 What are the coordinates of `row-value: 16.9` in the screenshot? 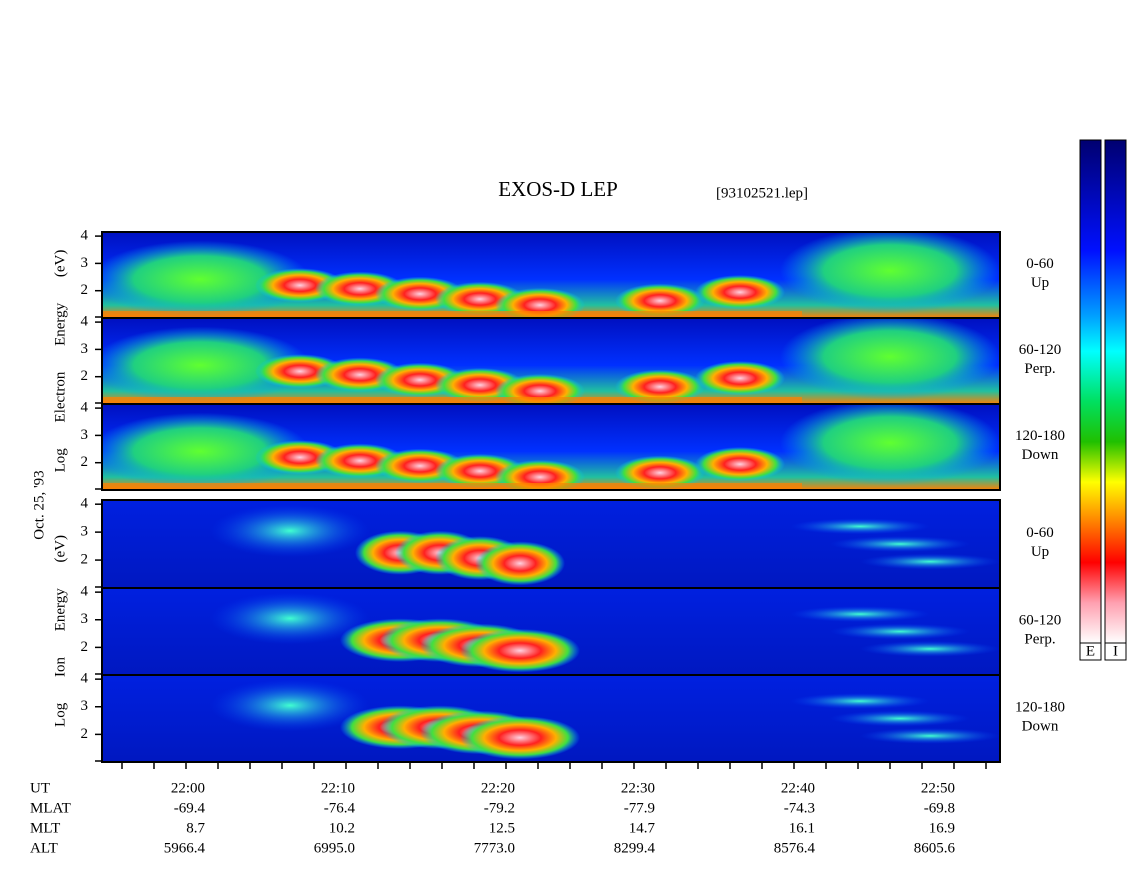 It's located at (942, 828).